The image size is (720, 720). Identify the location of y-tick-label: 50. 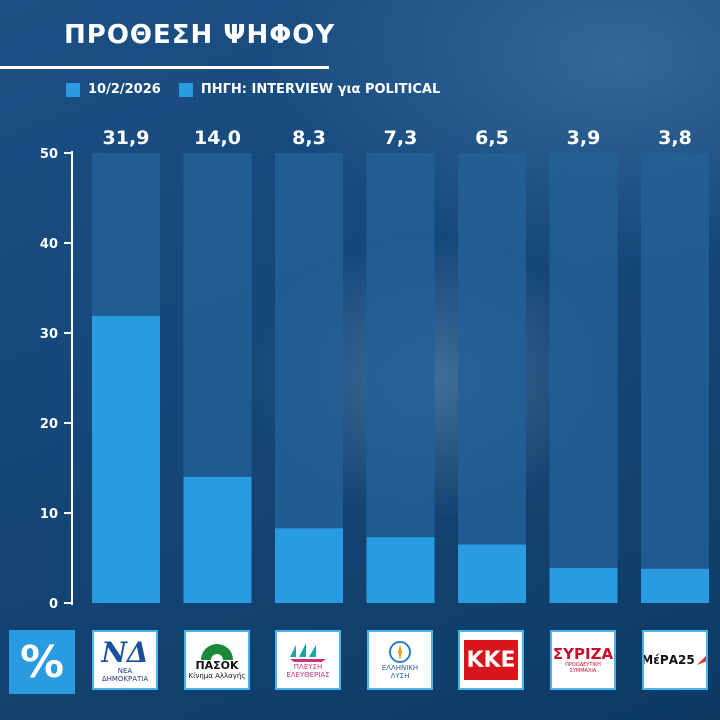
(49, 154).